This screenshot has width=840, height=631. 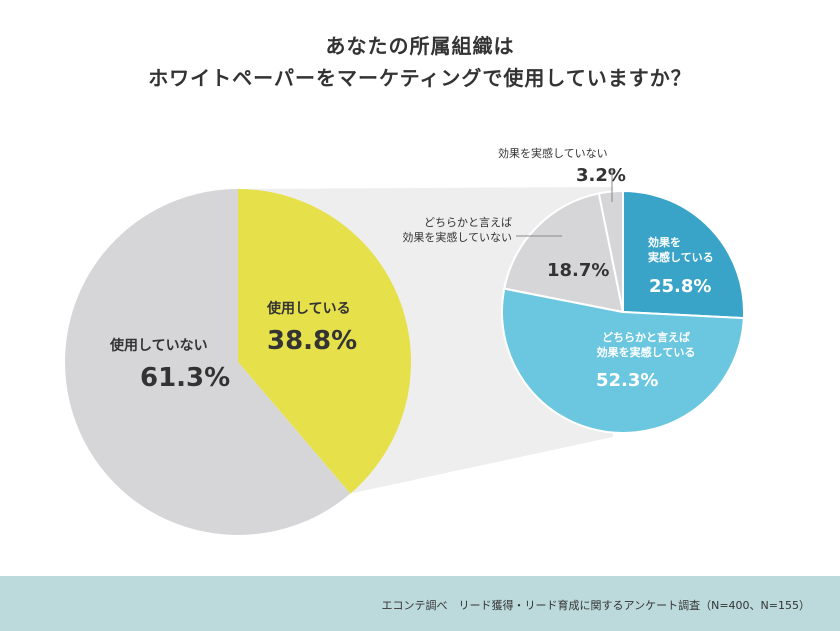 I want to click on chart-title-line2: ホワイトペーパーをマーケティングで使用していますか？, so click(x=420, y=78).